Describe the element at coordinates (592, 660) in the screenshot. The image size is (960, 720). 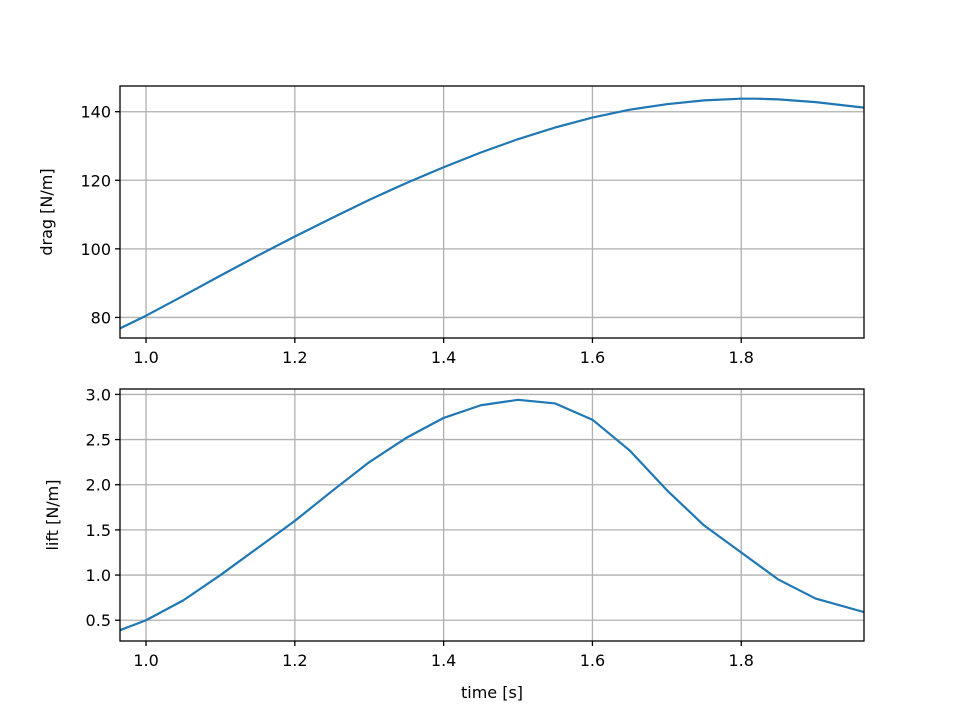
I see `lift-x-tick-label: 1.6` at that location.